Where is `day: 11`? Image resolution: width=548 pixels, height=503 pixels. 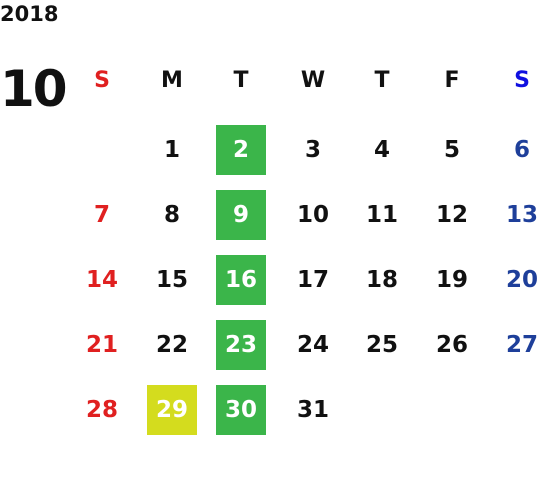
day: 11 is located at coordinates (381, 215).